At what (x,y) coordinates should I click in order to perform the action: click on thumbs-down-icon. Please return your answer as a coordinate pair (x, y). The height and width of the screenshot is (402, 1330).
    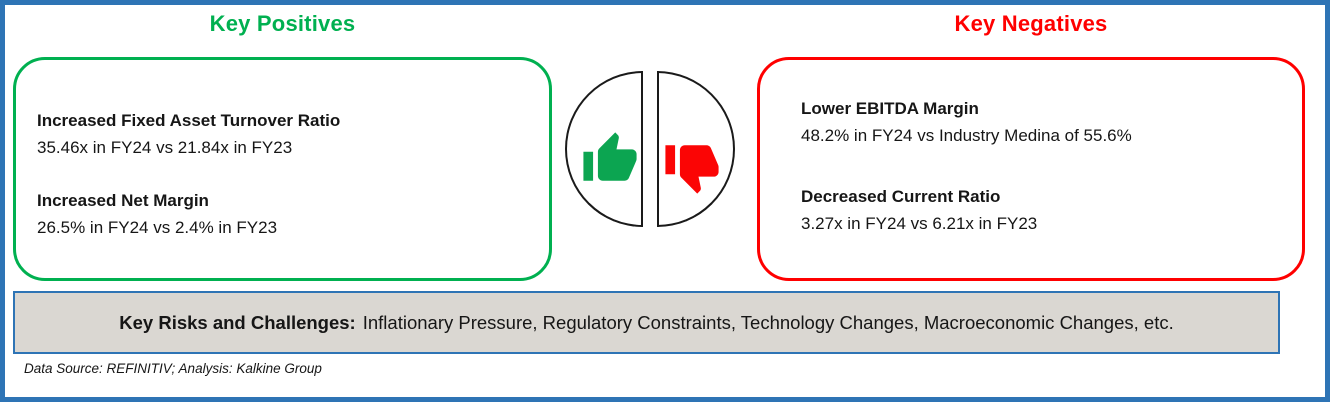
    Looking at the image, I should click on (692, 169).